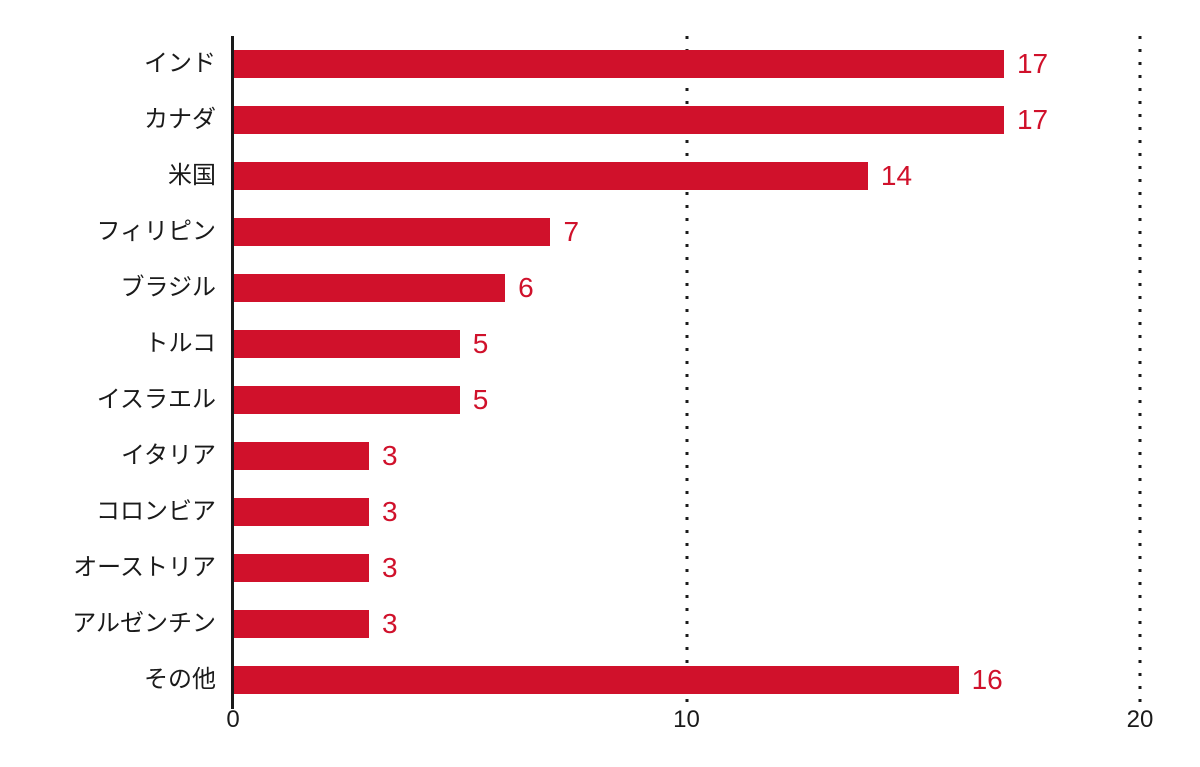 The width and height of the screenshot is (1200, 767). What do you see at coordinates (192, 175) in the screenshot?
I see `category-label: 米国` at bounding box center [192, 175].